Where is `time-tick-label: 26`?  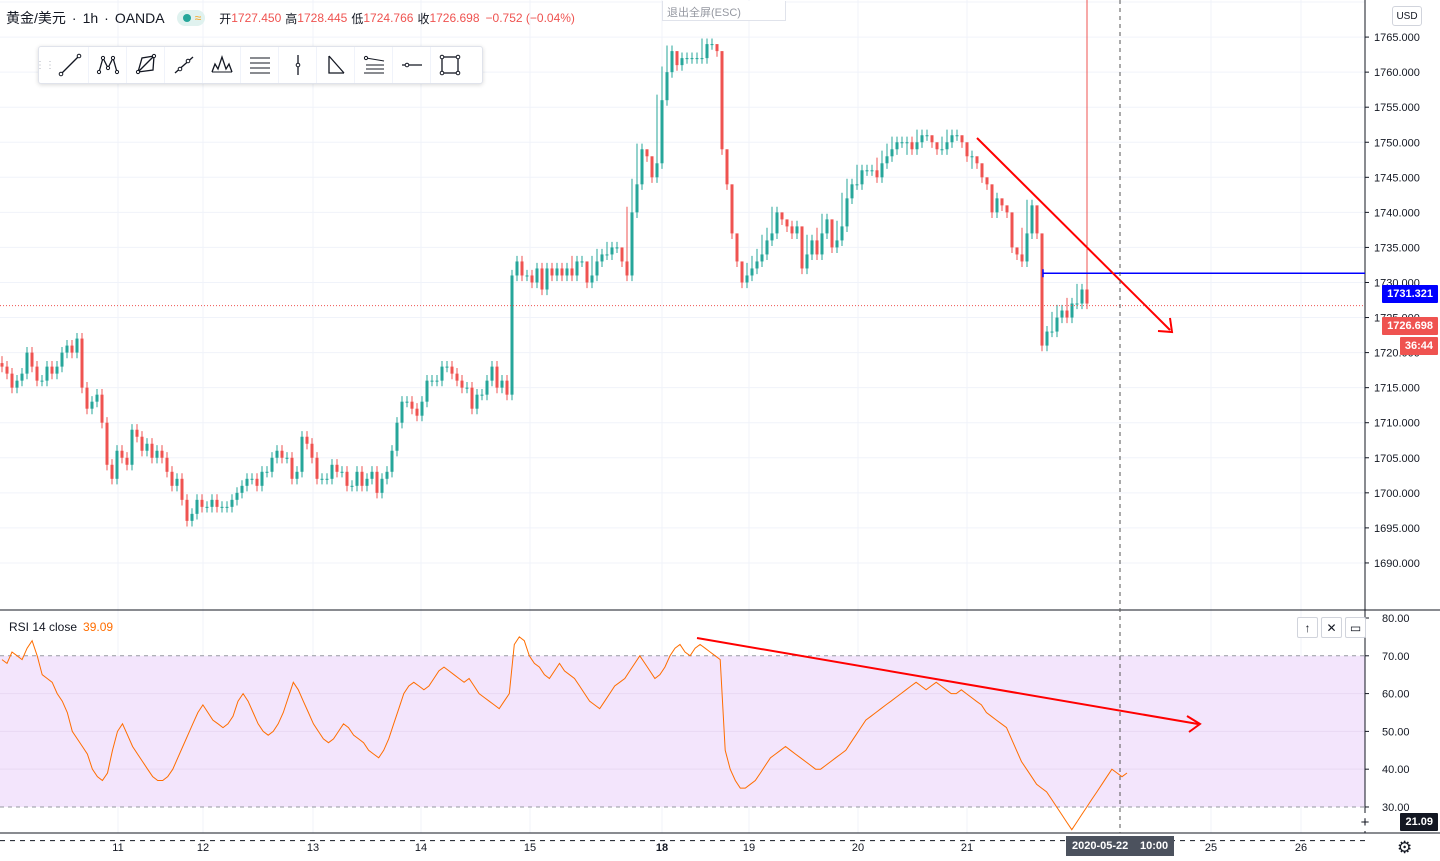 time-tick-label: 26 is located at coordinates (1301, 848).